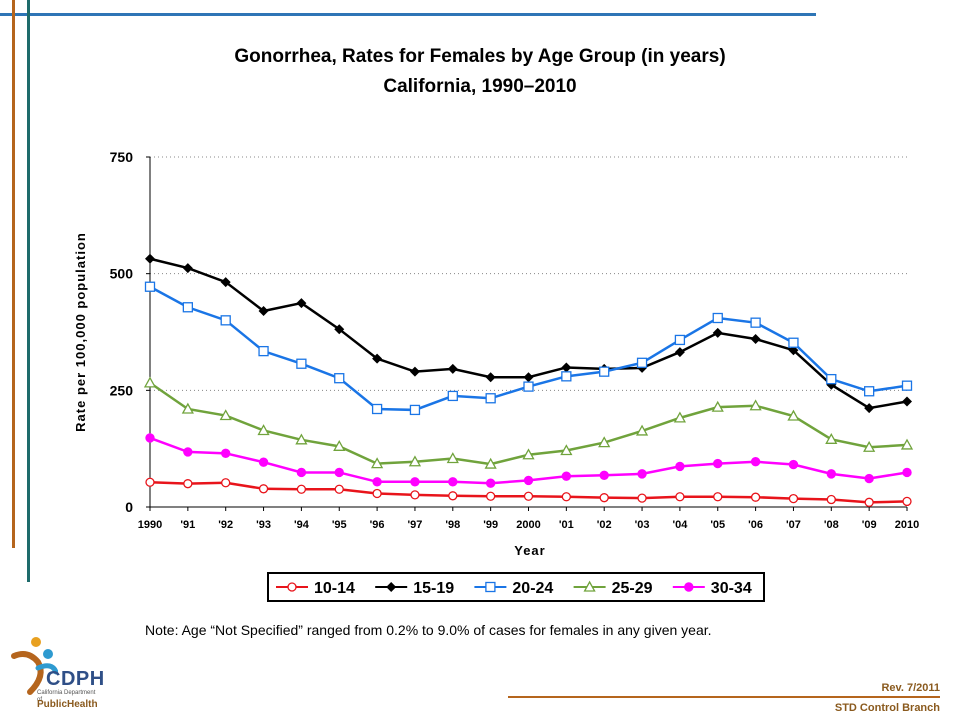 This screenshot has height=720, width=960. I want to click on legend-label: 10-14, so click(334, 588).